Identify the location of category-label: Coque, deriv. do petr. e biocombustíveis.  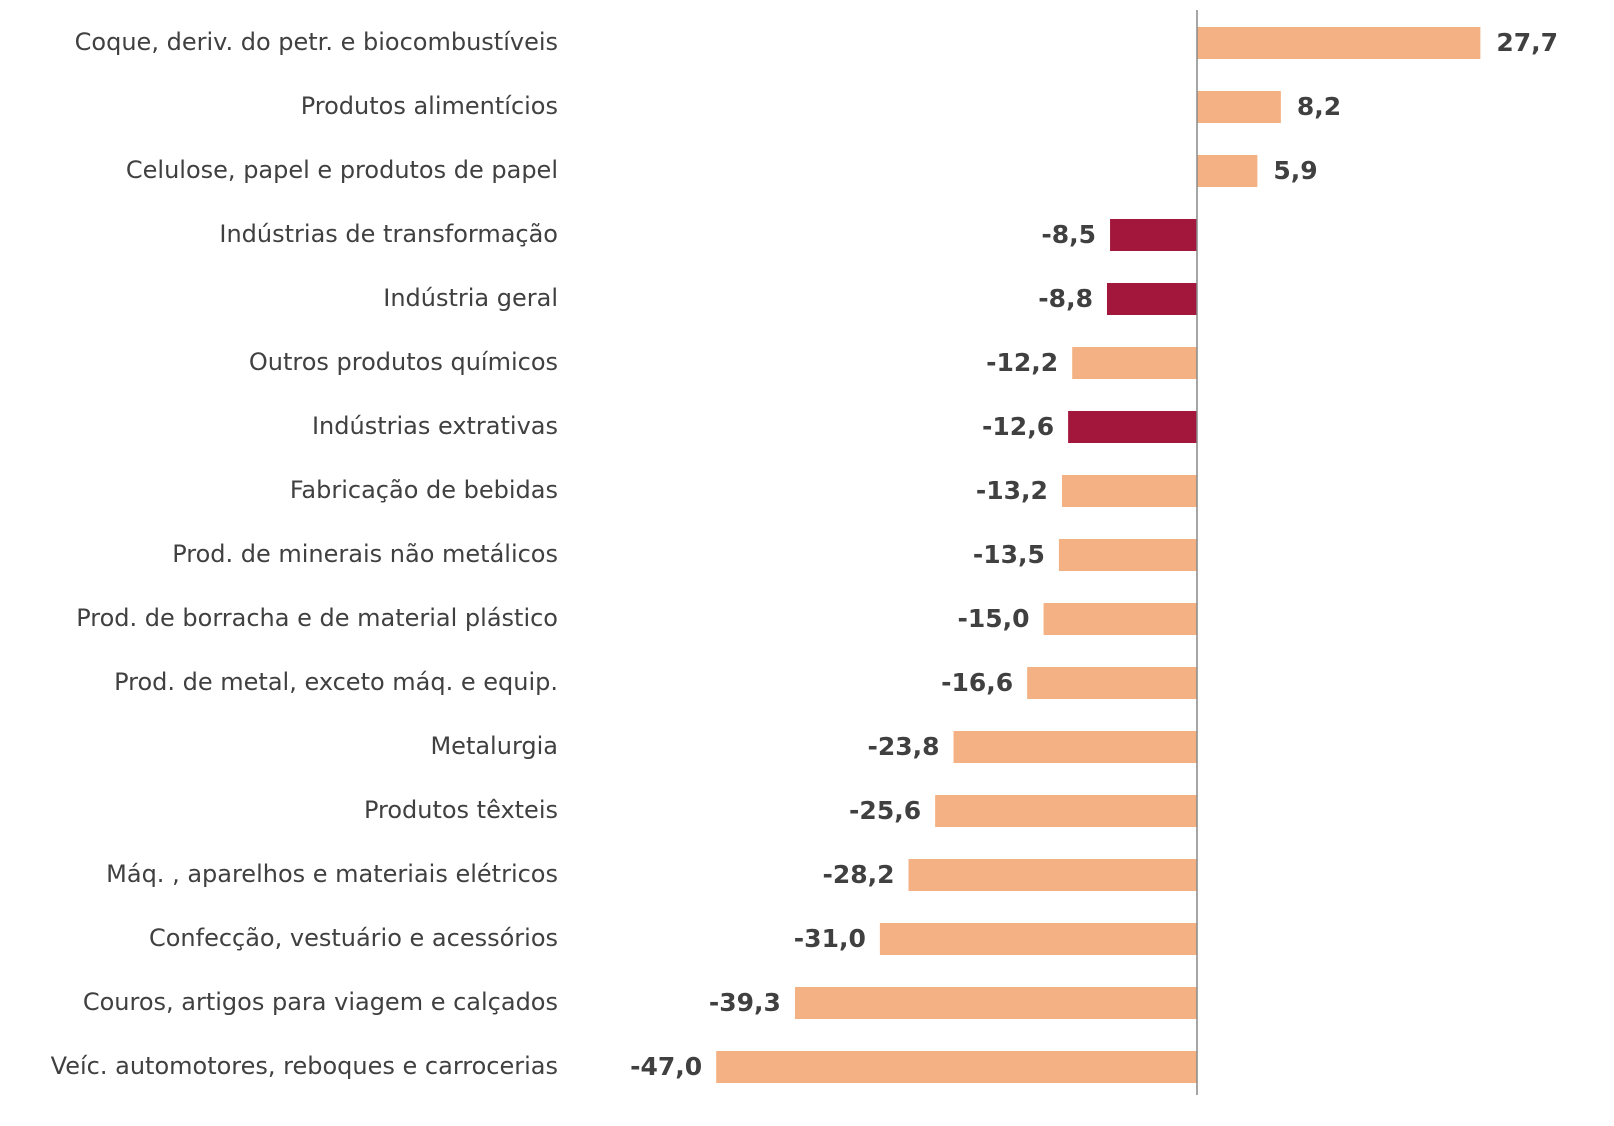
(316, 42).